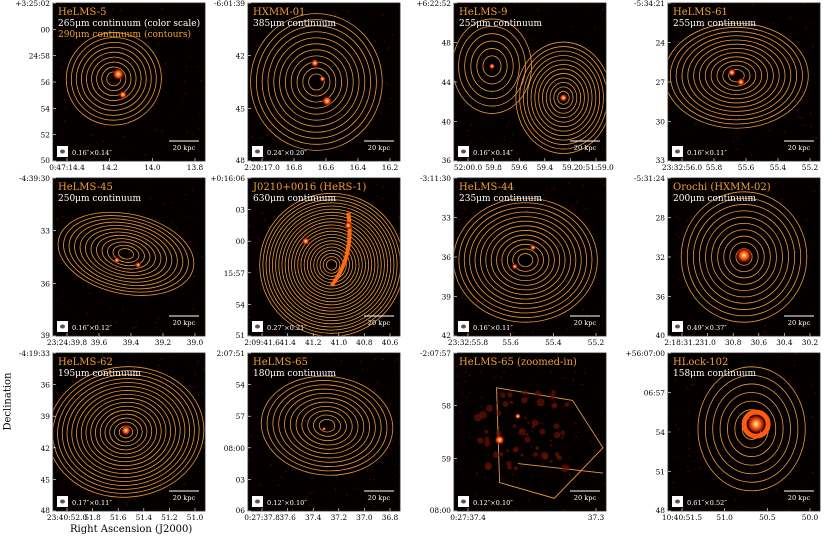  Describe the element at coordinates (483, 12) in the screenshot. I see `target-name: HeLMS-9` at that location.